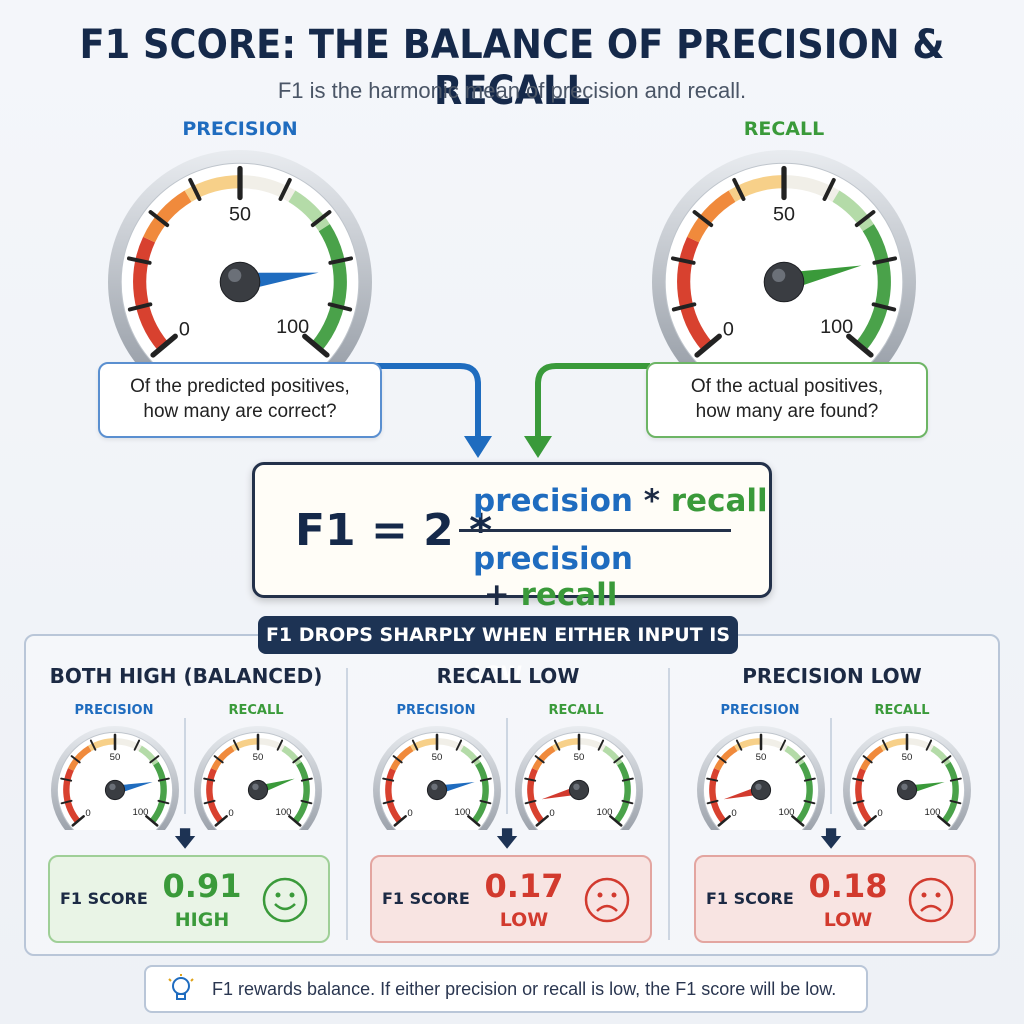  I want to click on f1-score-value: 0.17, so click(524, 886).